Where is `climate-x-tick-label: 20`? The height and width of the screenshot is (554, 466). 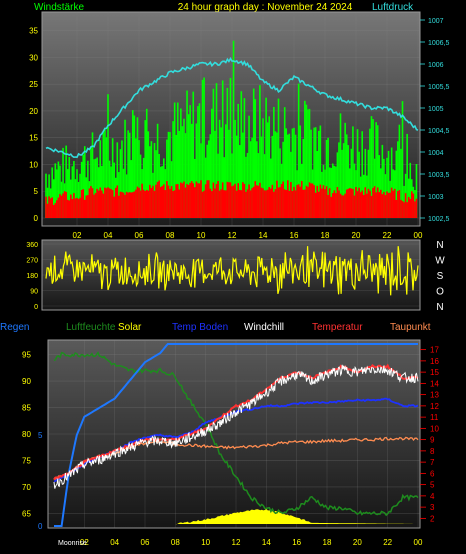
climate-x-tick-label: 20 is located at coordinates (357, 542).